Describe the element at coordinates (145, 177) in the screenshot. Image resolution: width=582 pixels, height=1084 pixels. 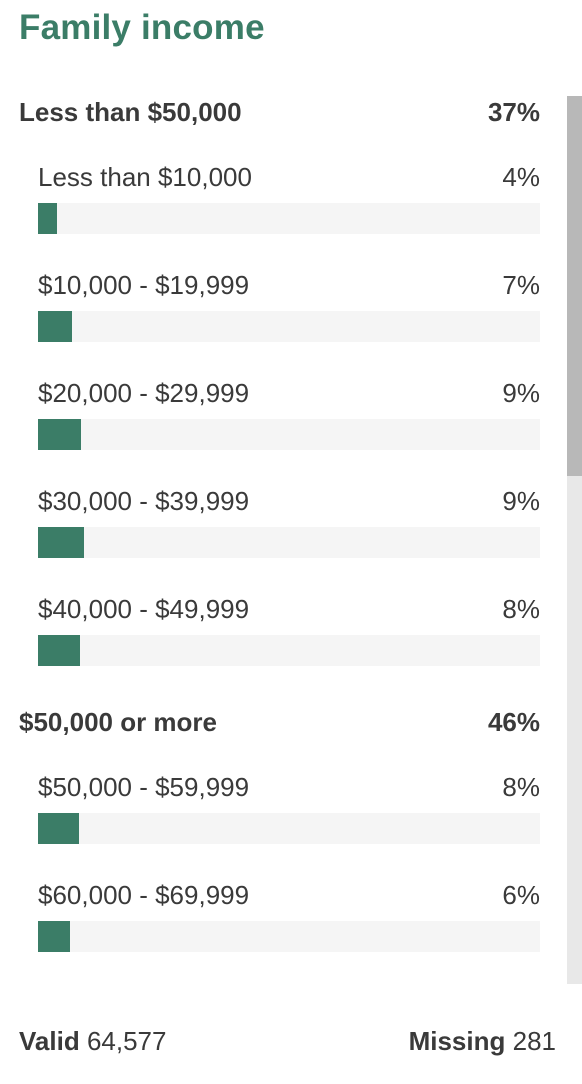
I see `bar-label: Less than $10,000` at that location.